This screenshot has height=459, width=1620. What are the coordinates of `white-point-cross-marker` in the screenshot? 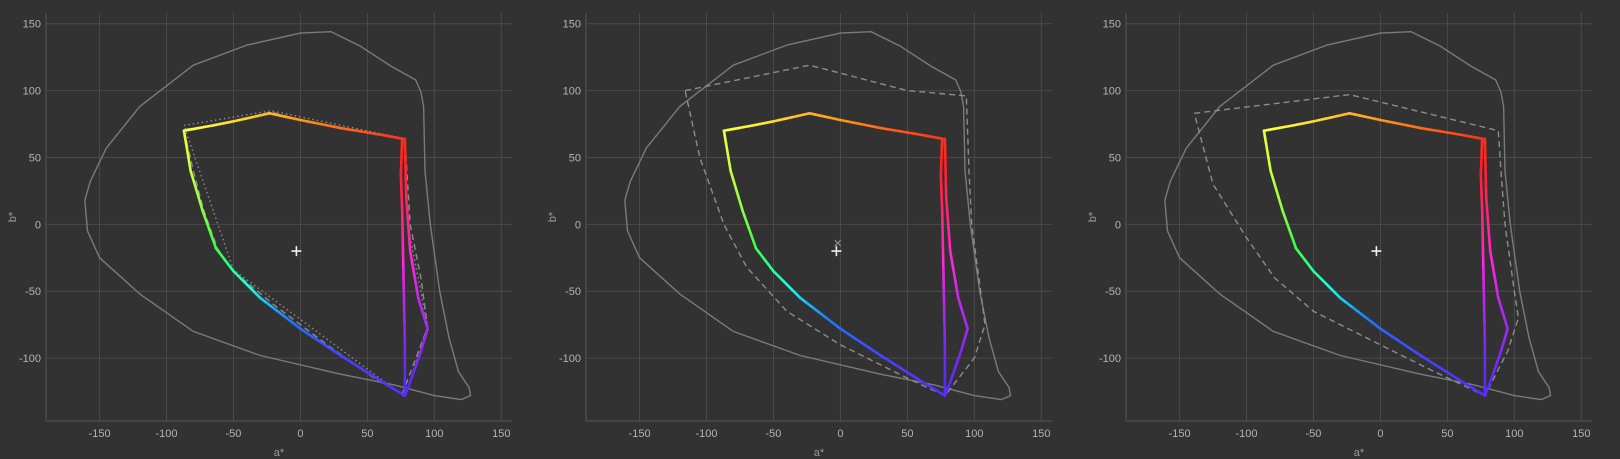 It's located at (838, 243).